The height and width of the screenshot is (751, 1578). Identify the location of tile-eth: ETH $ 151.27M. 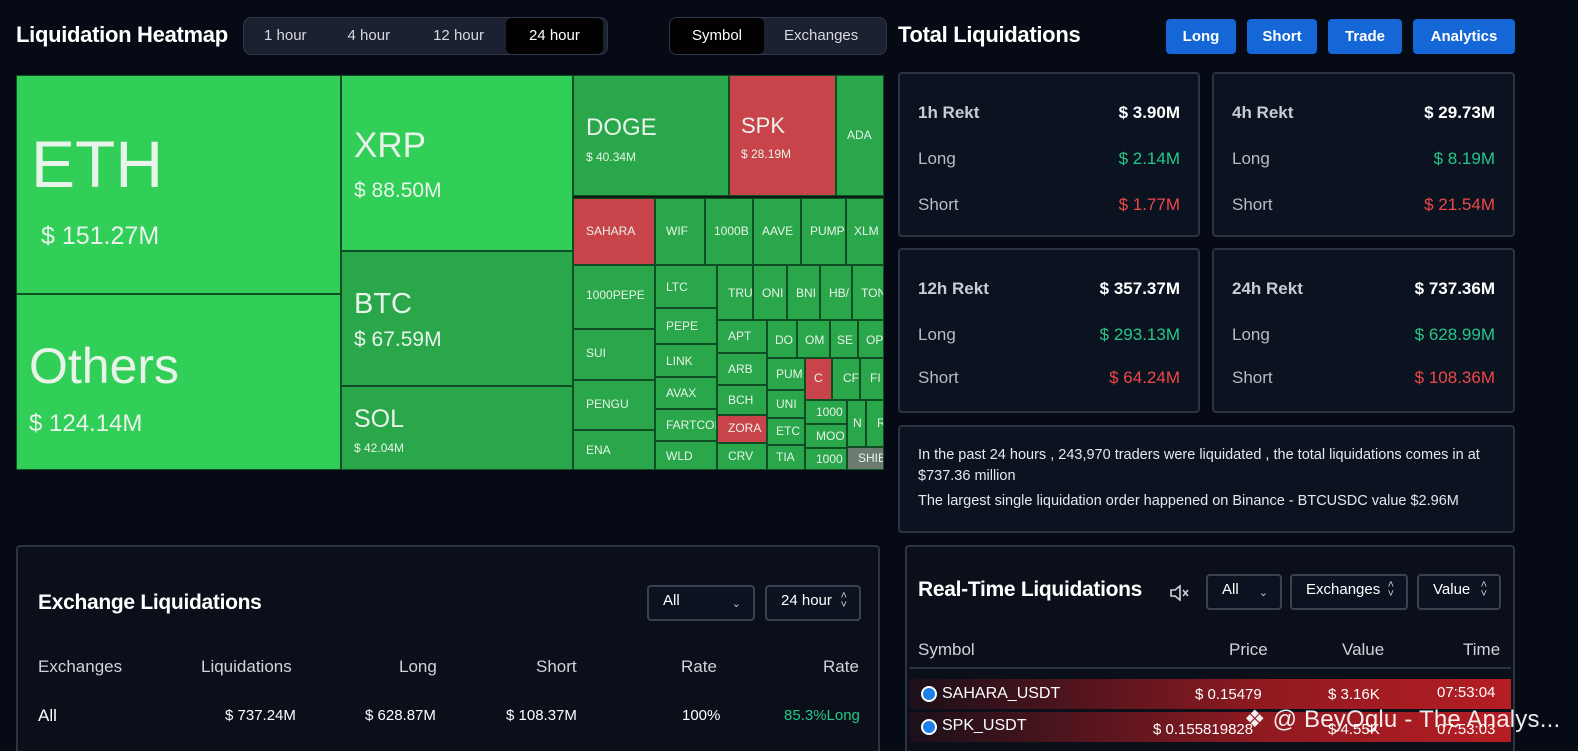
(178, 184).